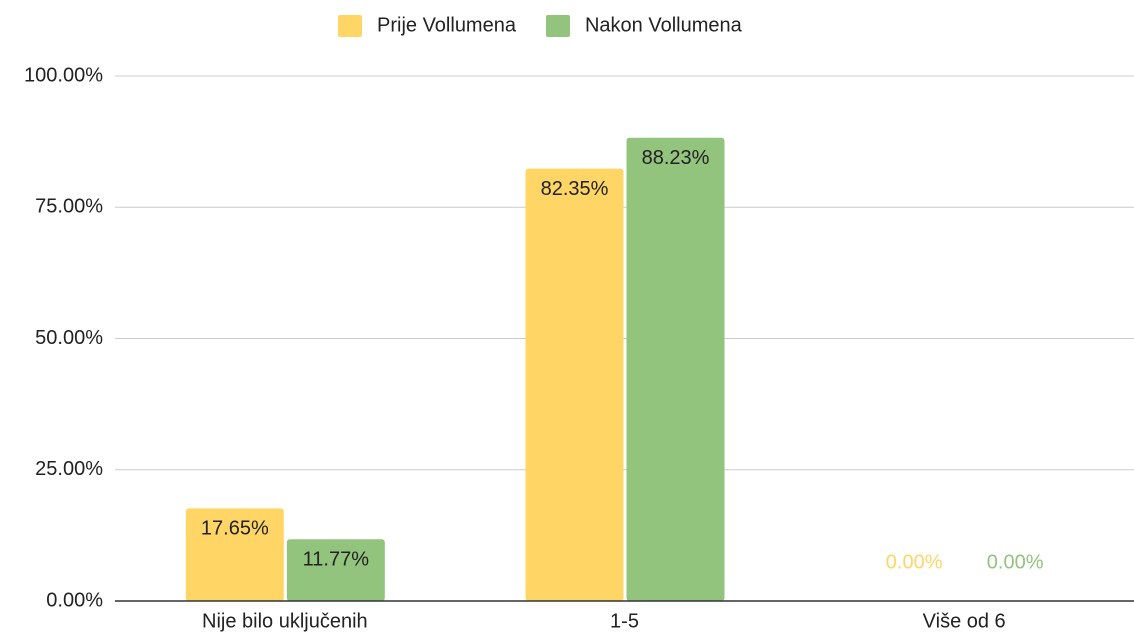 The image size is (1134, 635). I want to click on value-label: 82.35%, so click(575, 189).